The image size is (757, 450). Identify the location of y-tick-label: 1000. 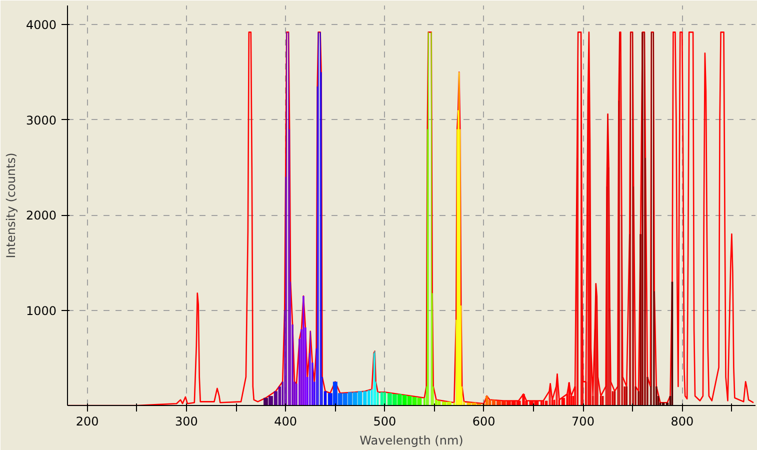
(41, 311).